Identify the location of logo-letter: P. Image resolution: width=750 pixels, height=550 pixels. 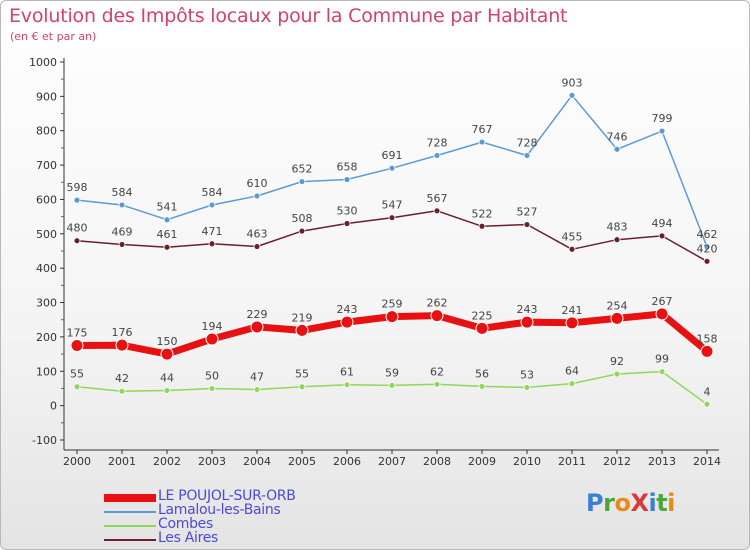
(595, 503).